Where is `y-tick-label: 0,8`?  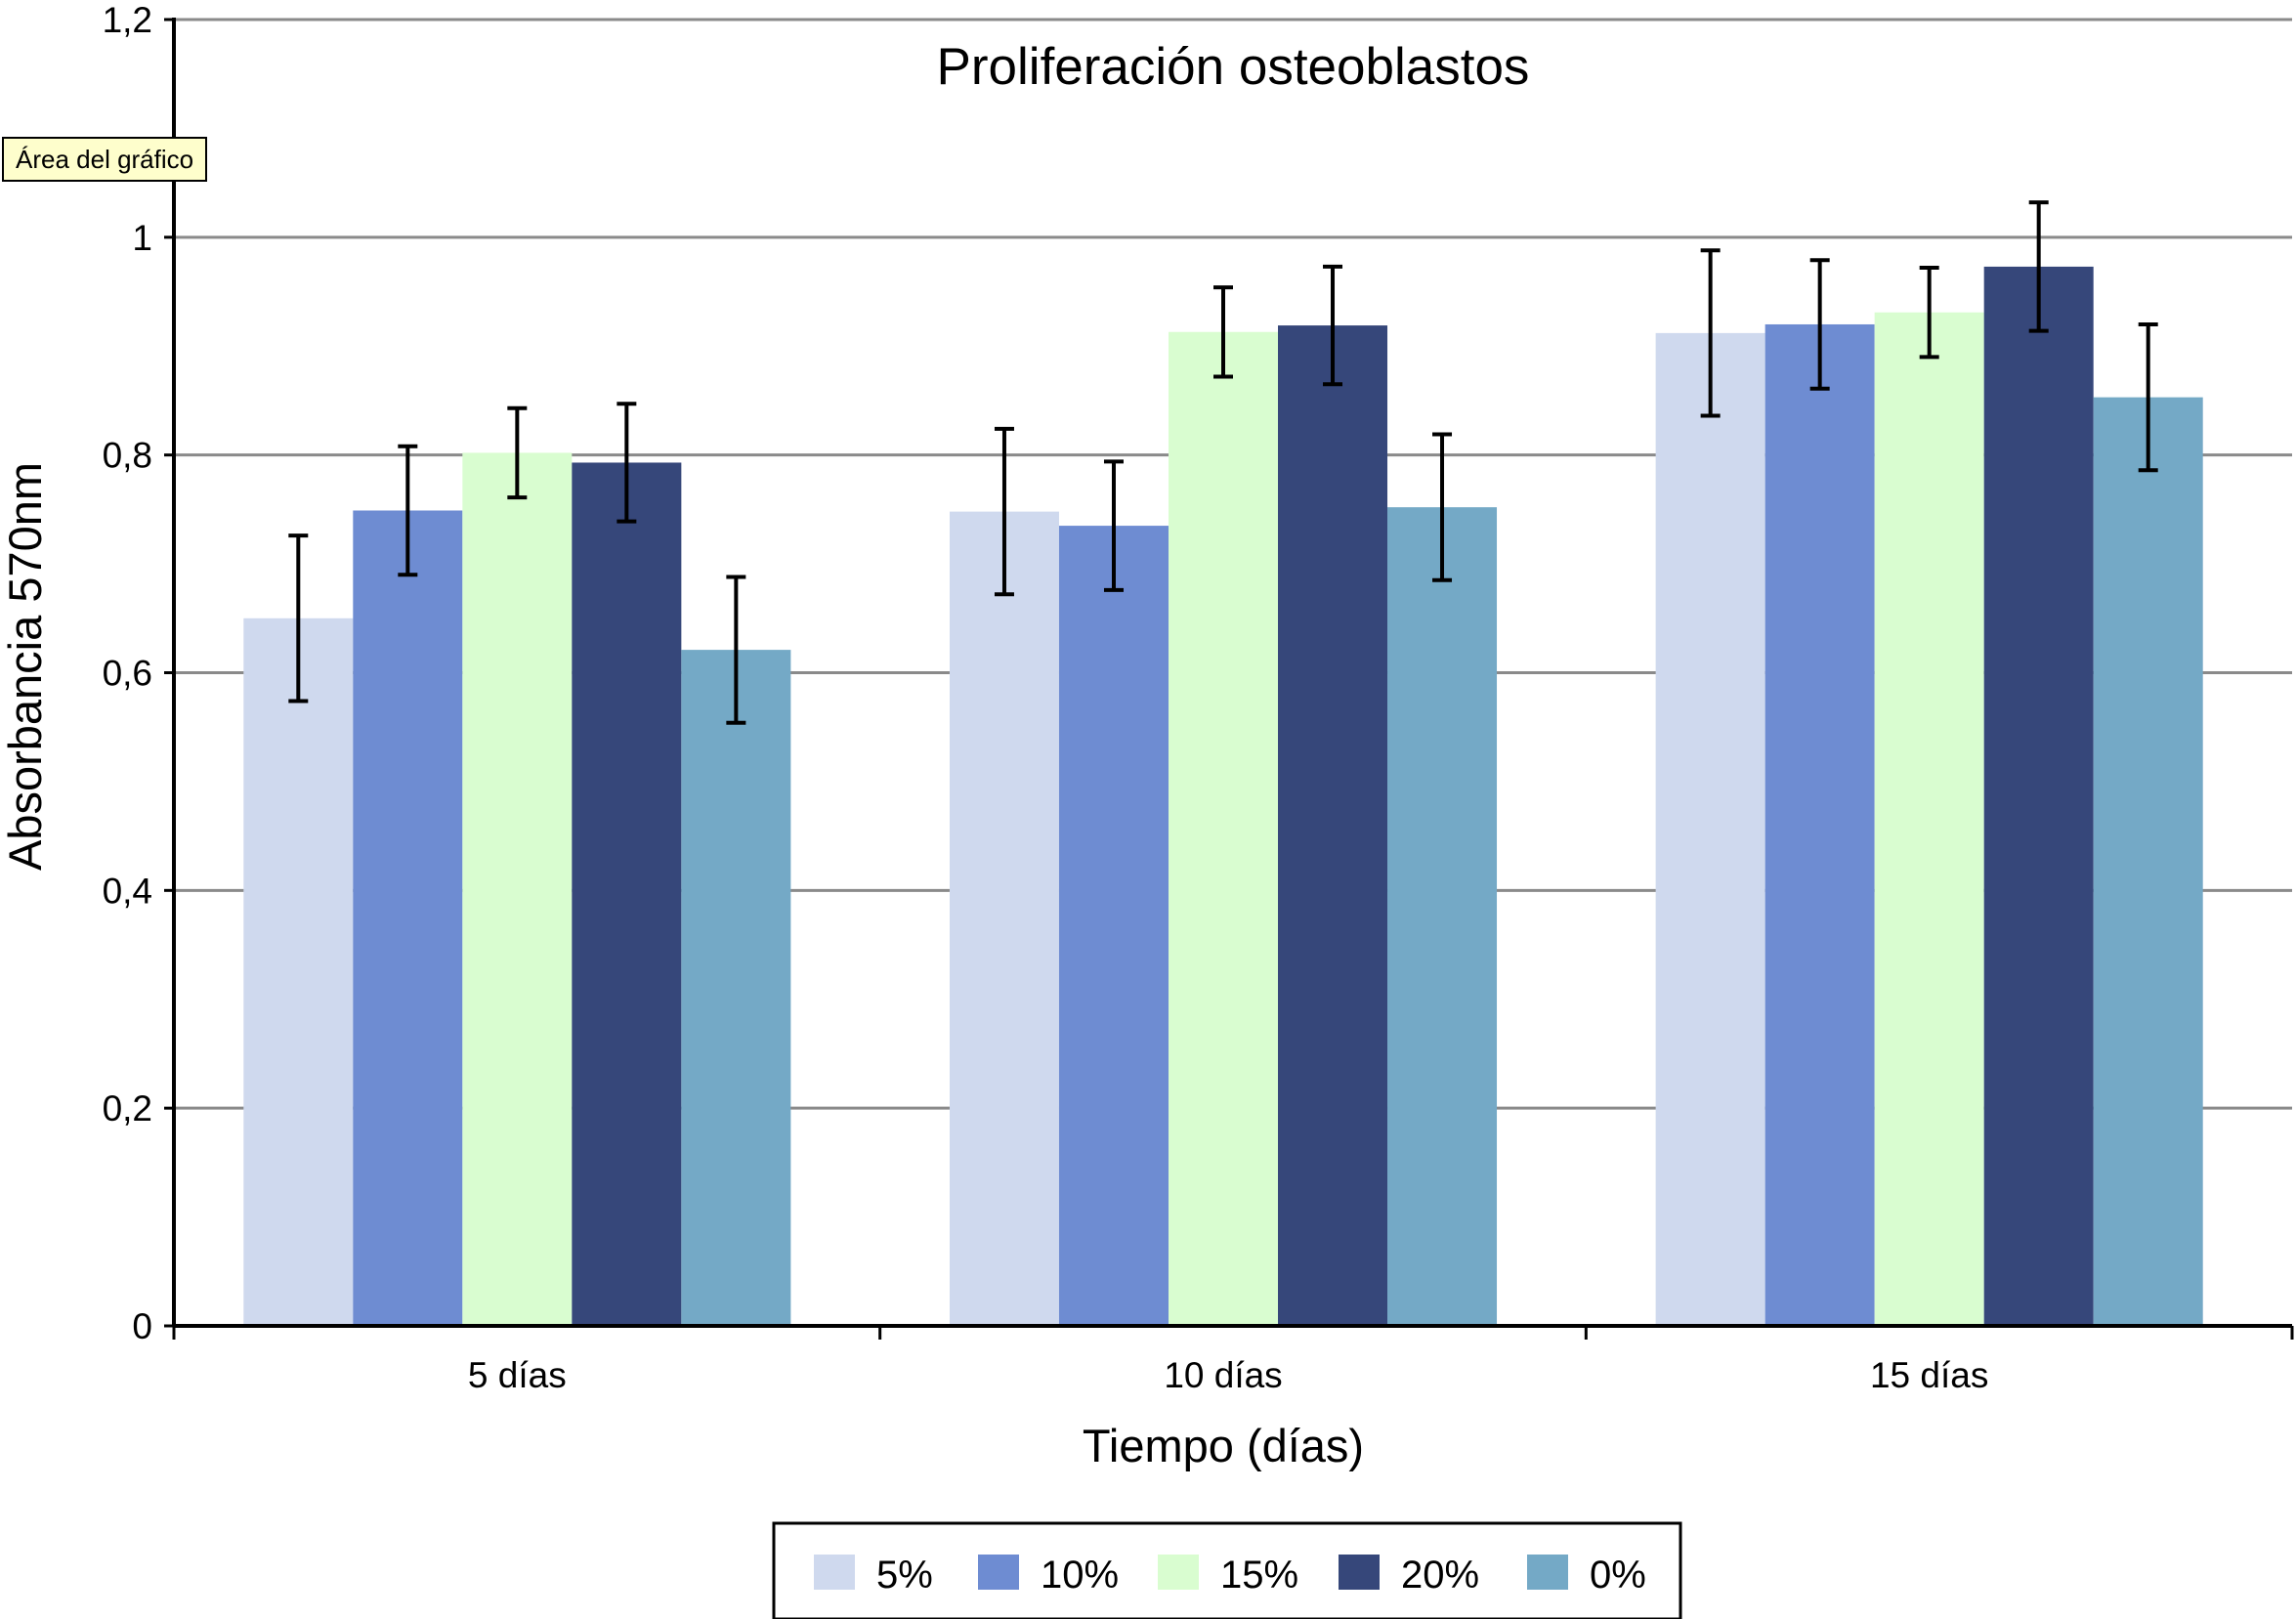 y-tick-label: 0,8 is located at coordinates (128, 456).